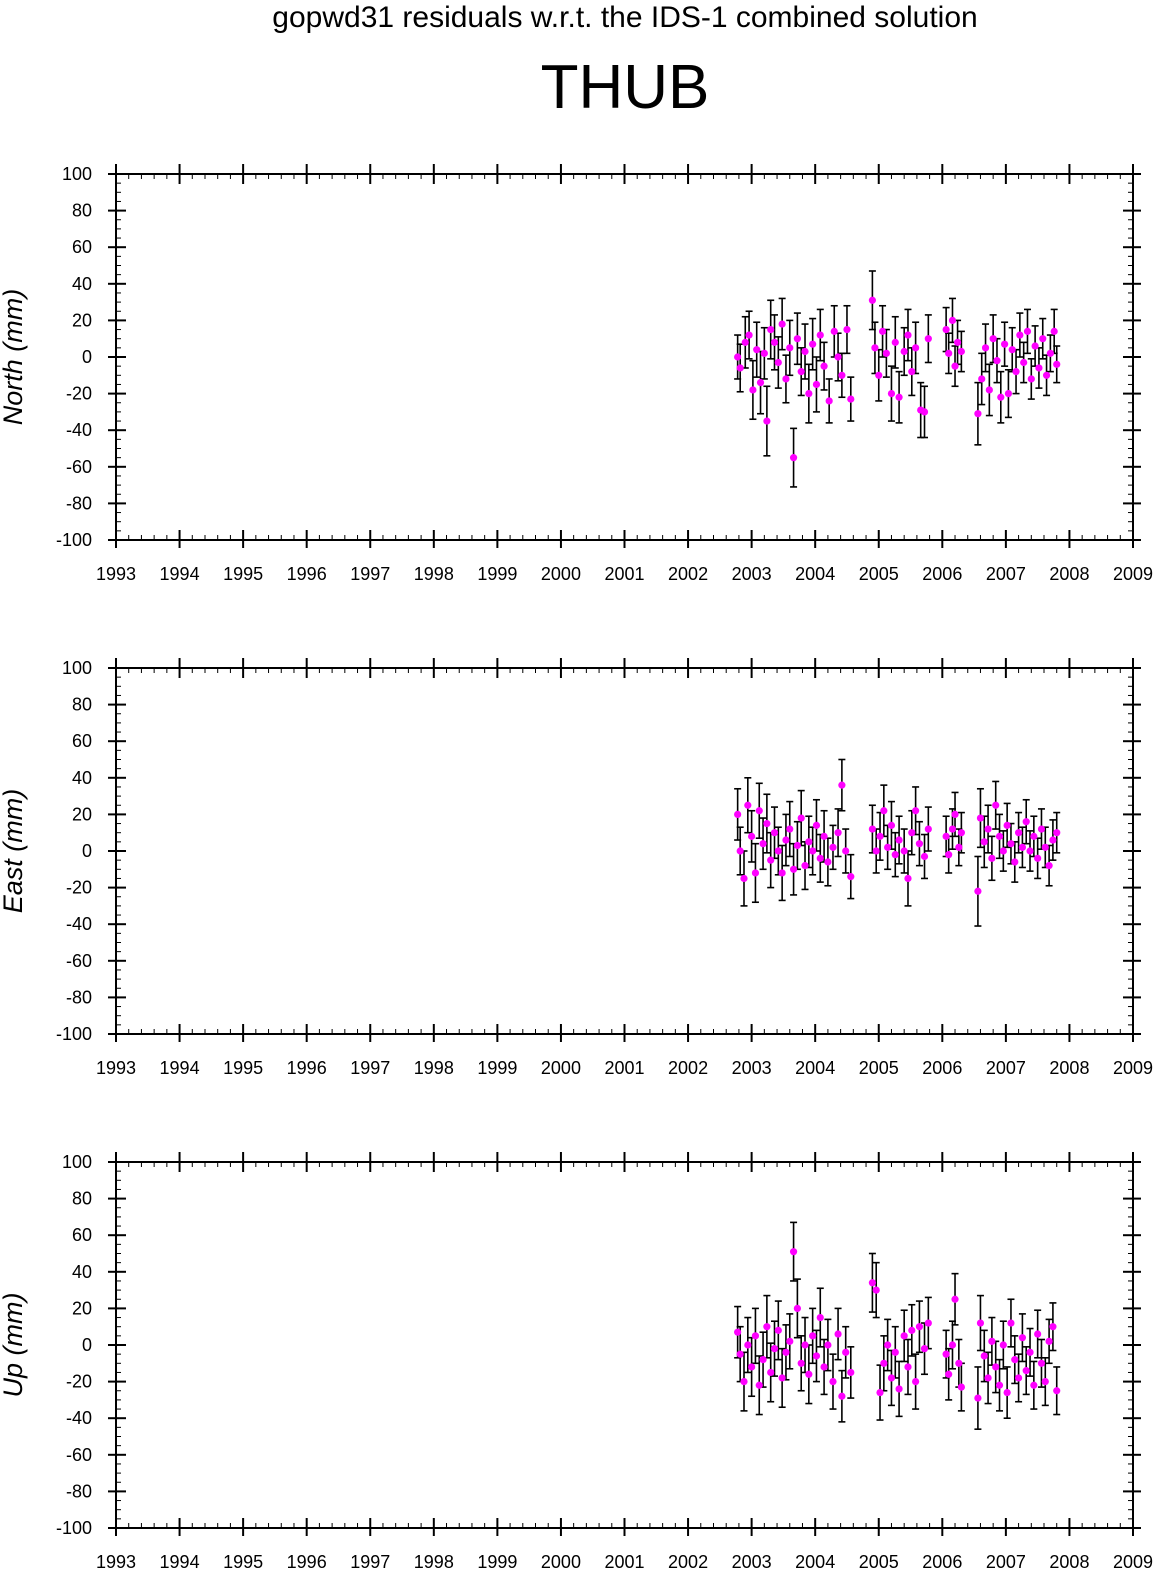 The image size is (1160, 1575). What do you see at coordinates (77, 668) in the screenshot?
I see `y-tick-label: 100` at bounding box center [77, 668].